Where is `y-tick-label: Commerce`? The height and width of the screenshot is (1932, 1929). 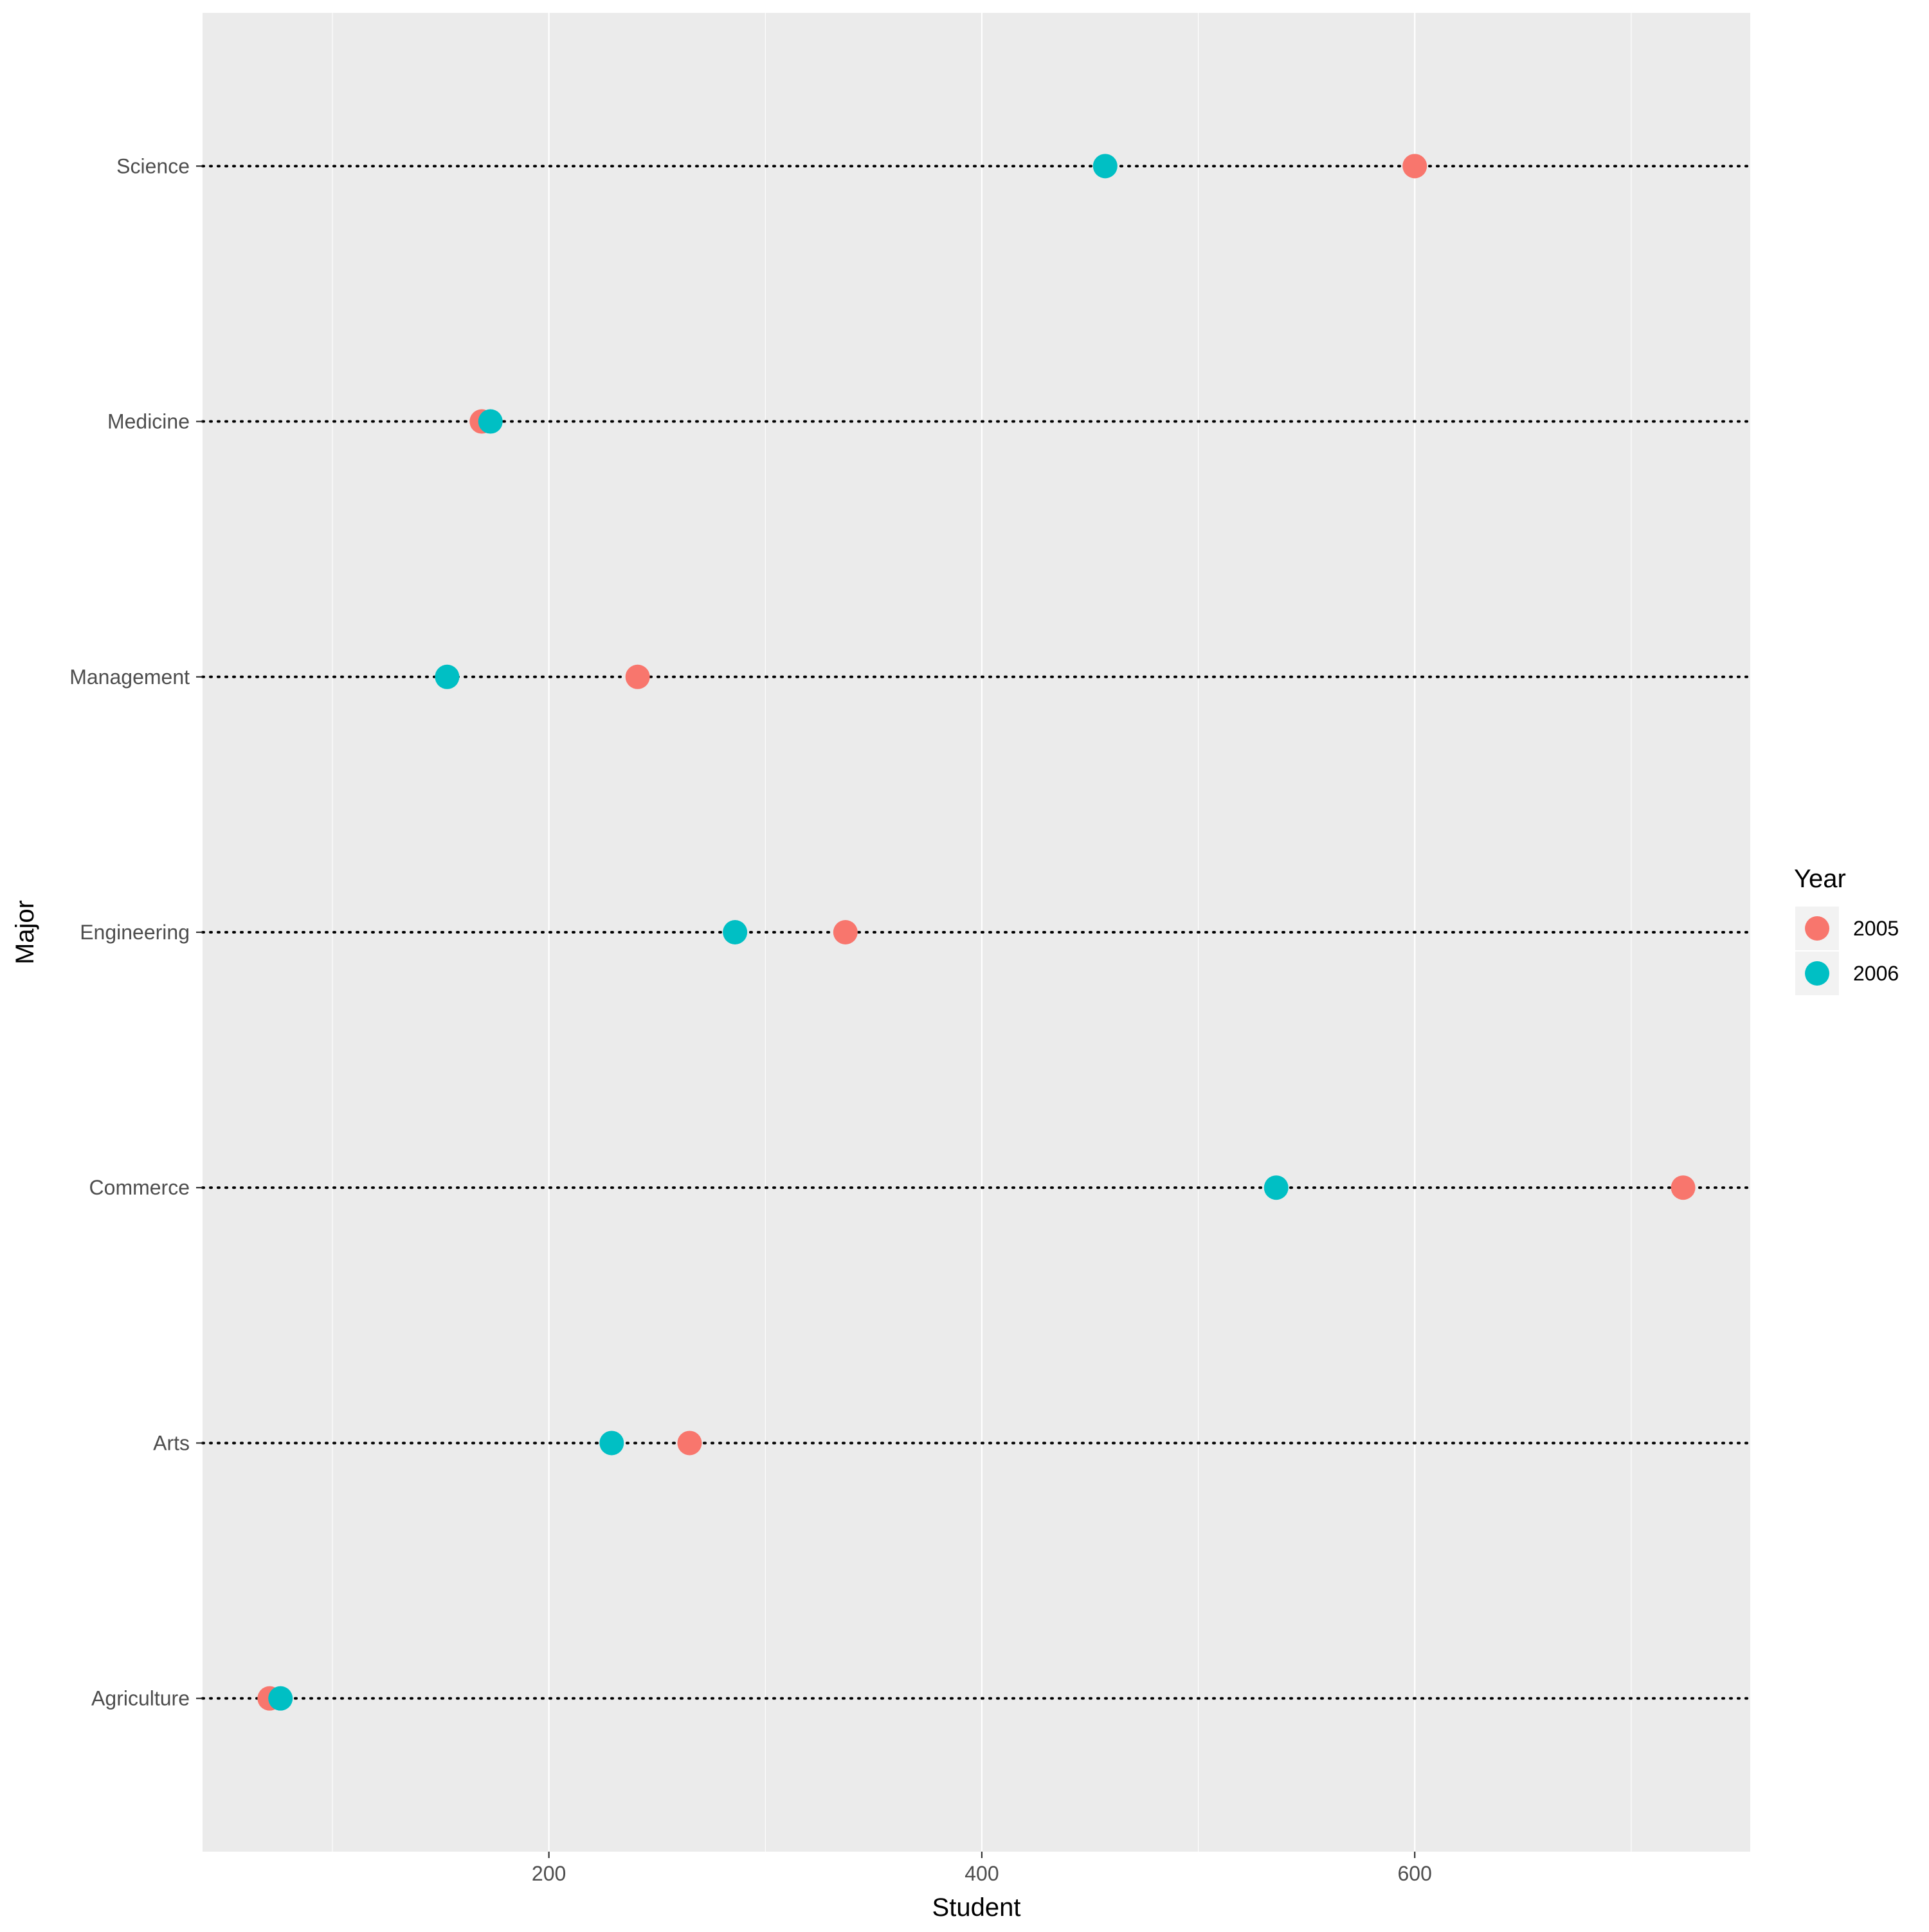
y-tick-label: Commerce is located at coordinates (139, 1187).